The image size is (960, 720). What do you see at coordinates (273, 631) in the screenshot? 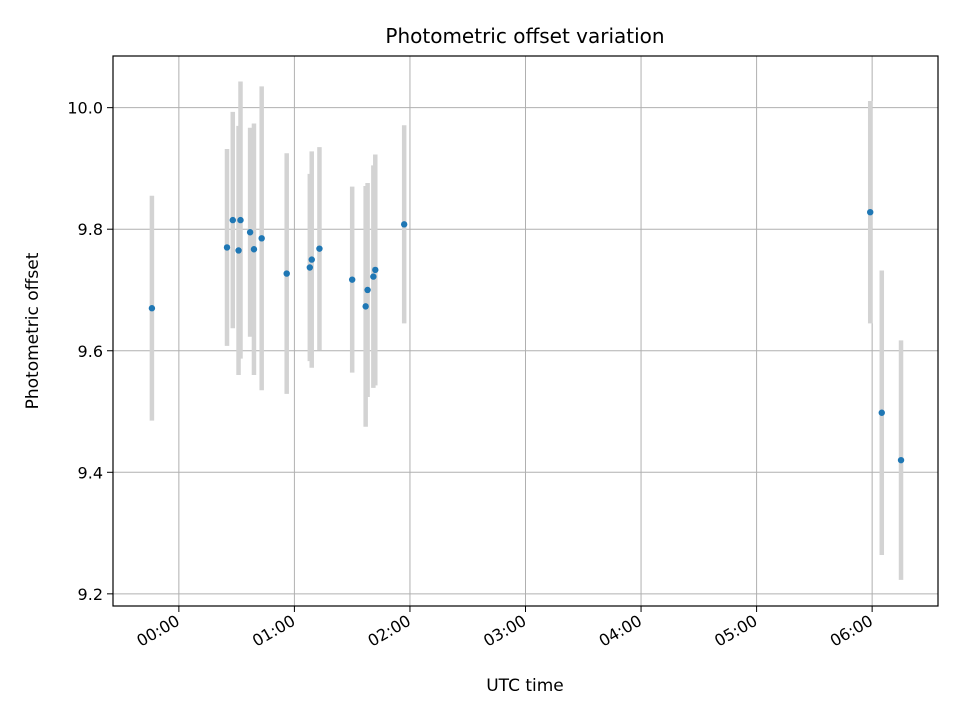
I see `x-tick-label: 01:00` at bounding box center [273, 631].